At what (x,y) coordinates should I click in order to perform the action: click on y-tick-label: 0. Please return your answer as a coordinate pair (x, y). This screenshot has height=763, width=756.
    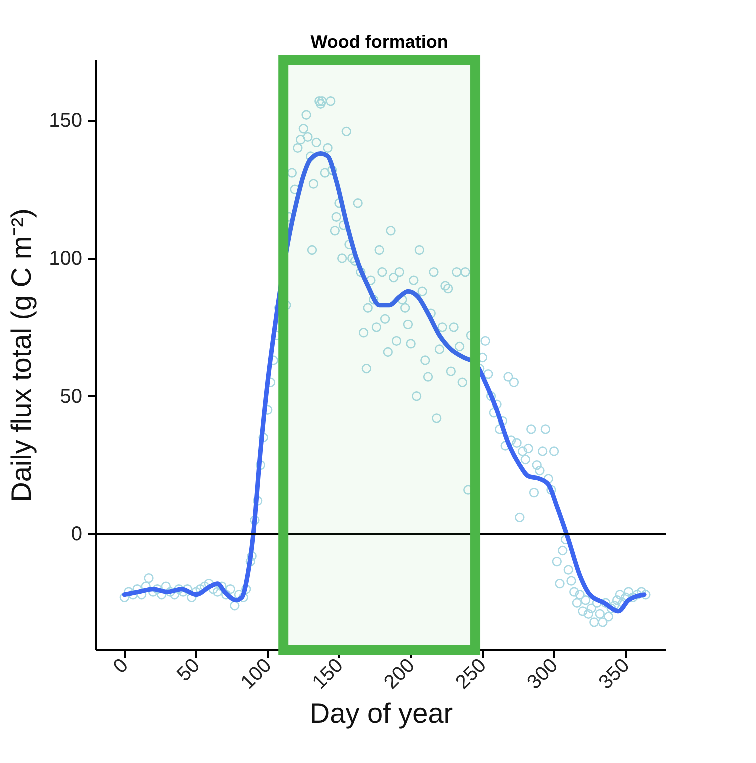
    Looking at the image, I should click on (76, 535).